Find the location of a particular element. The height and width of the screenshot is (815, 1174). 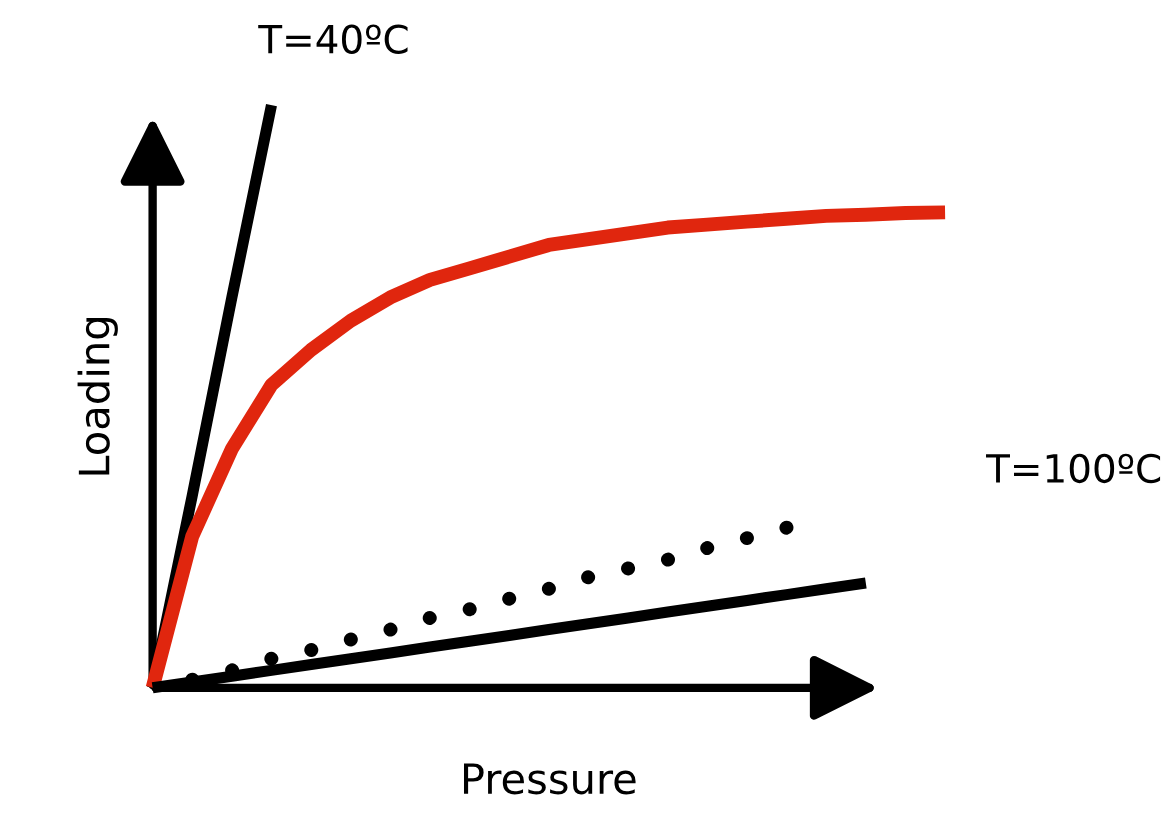

series-label: T=40ºC is located at coordinates (333, 39).